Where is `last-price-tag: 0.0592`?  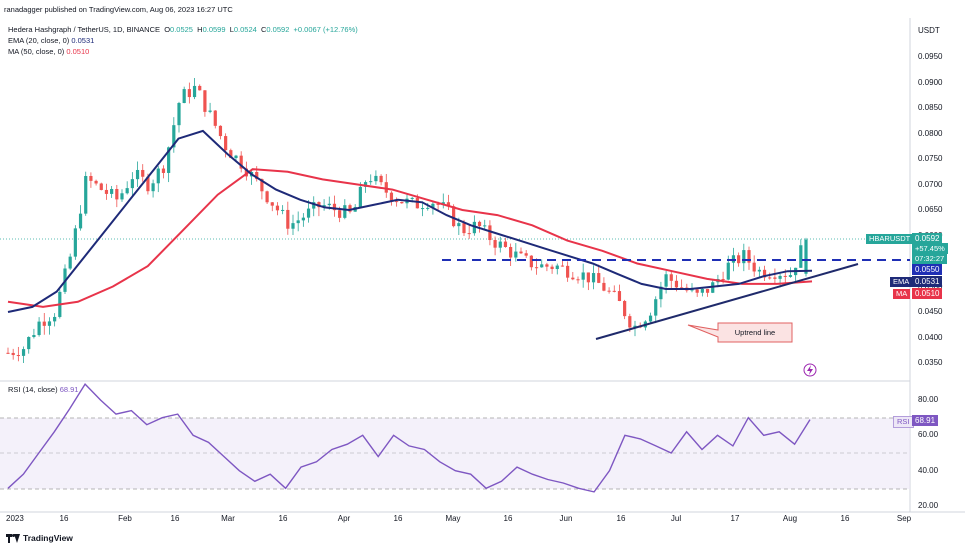 last-price-tag: 0.0592 is located at coordinates (927, 238).